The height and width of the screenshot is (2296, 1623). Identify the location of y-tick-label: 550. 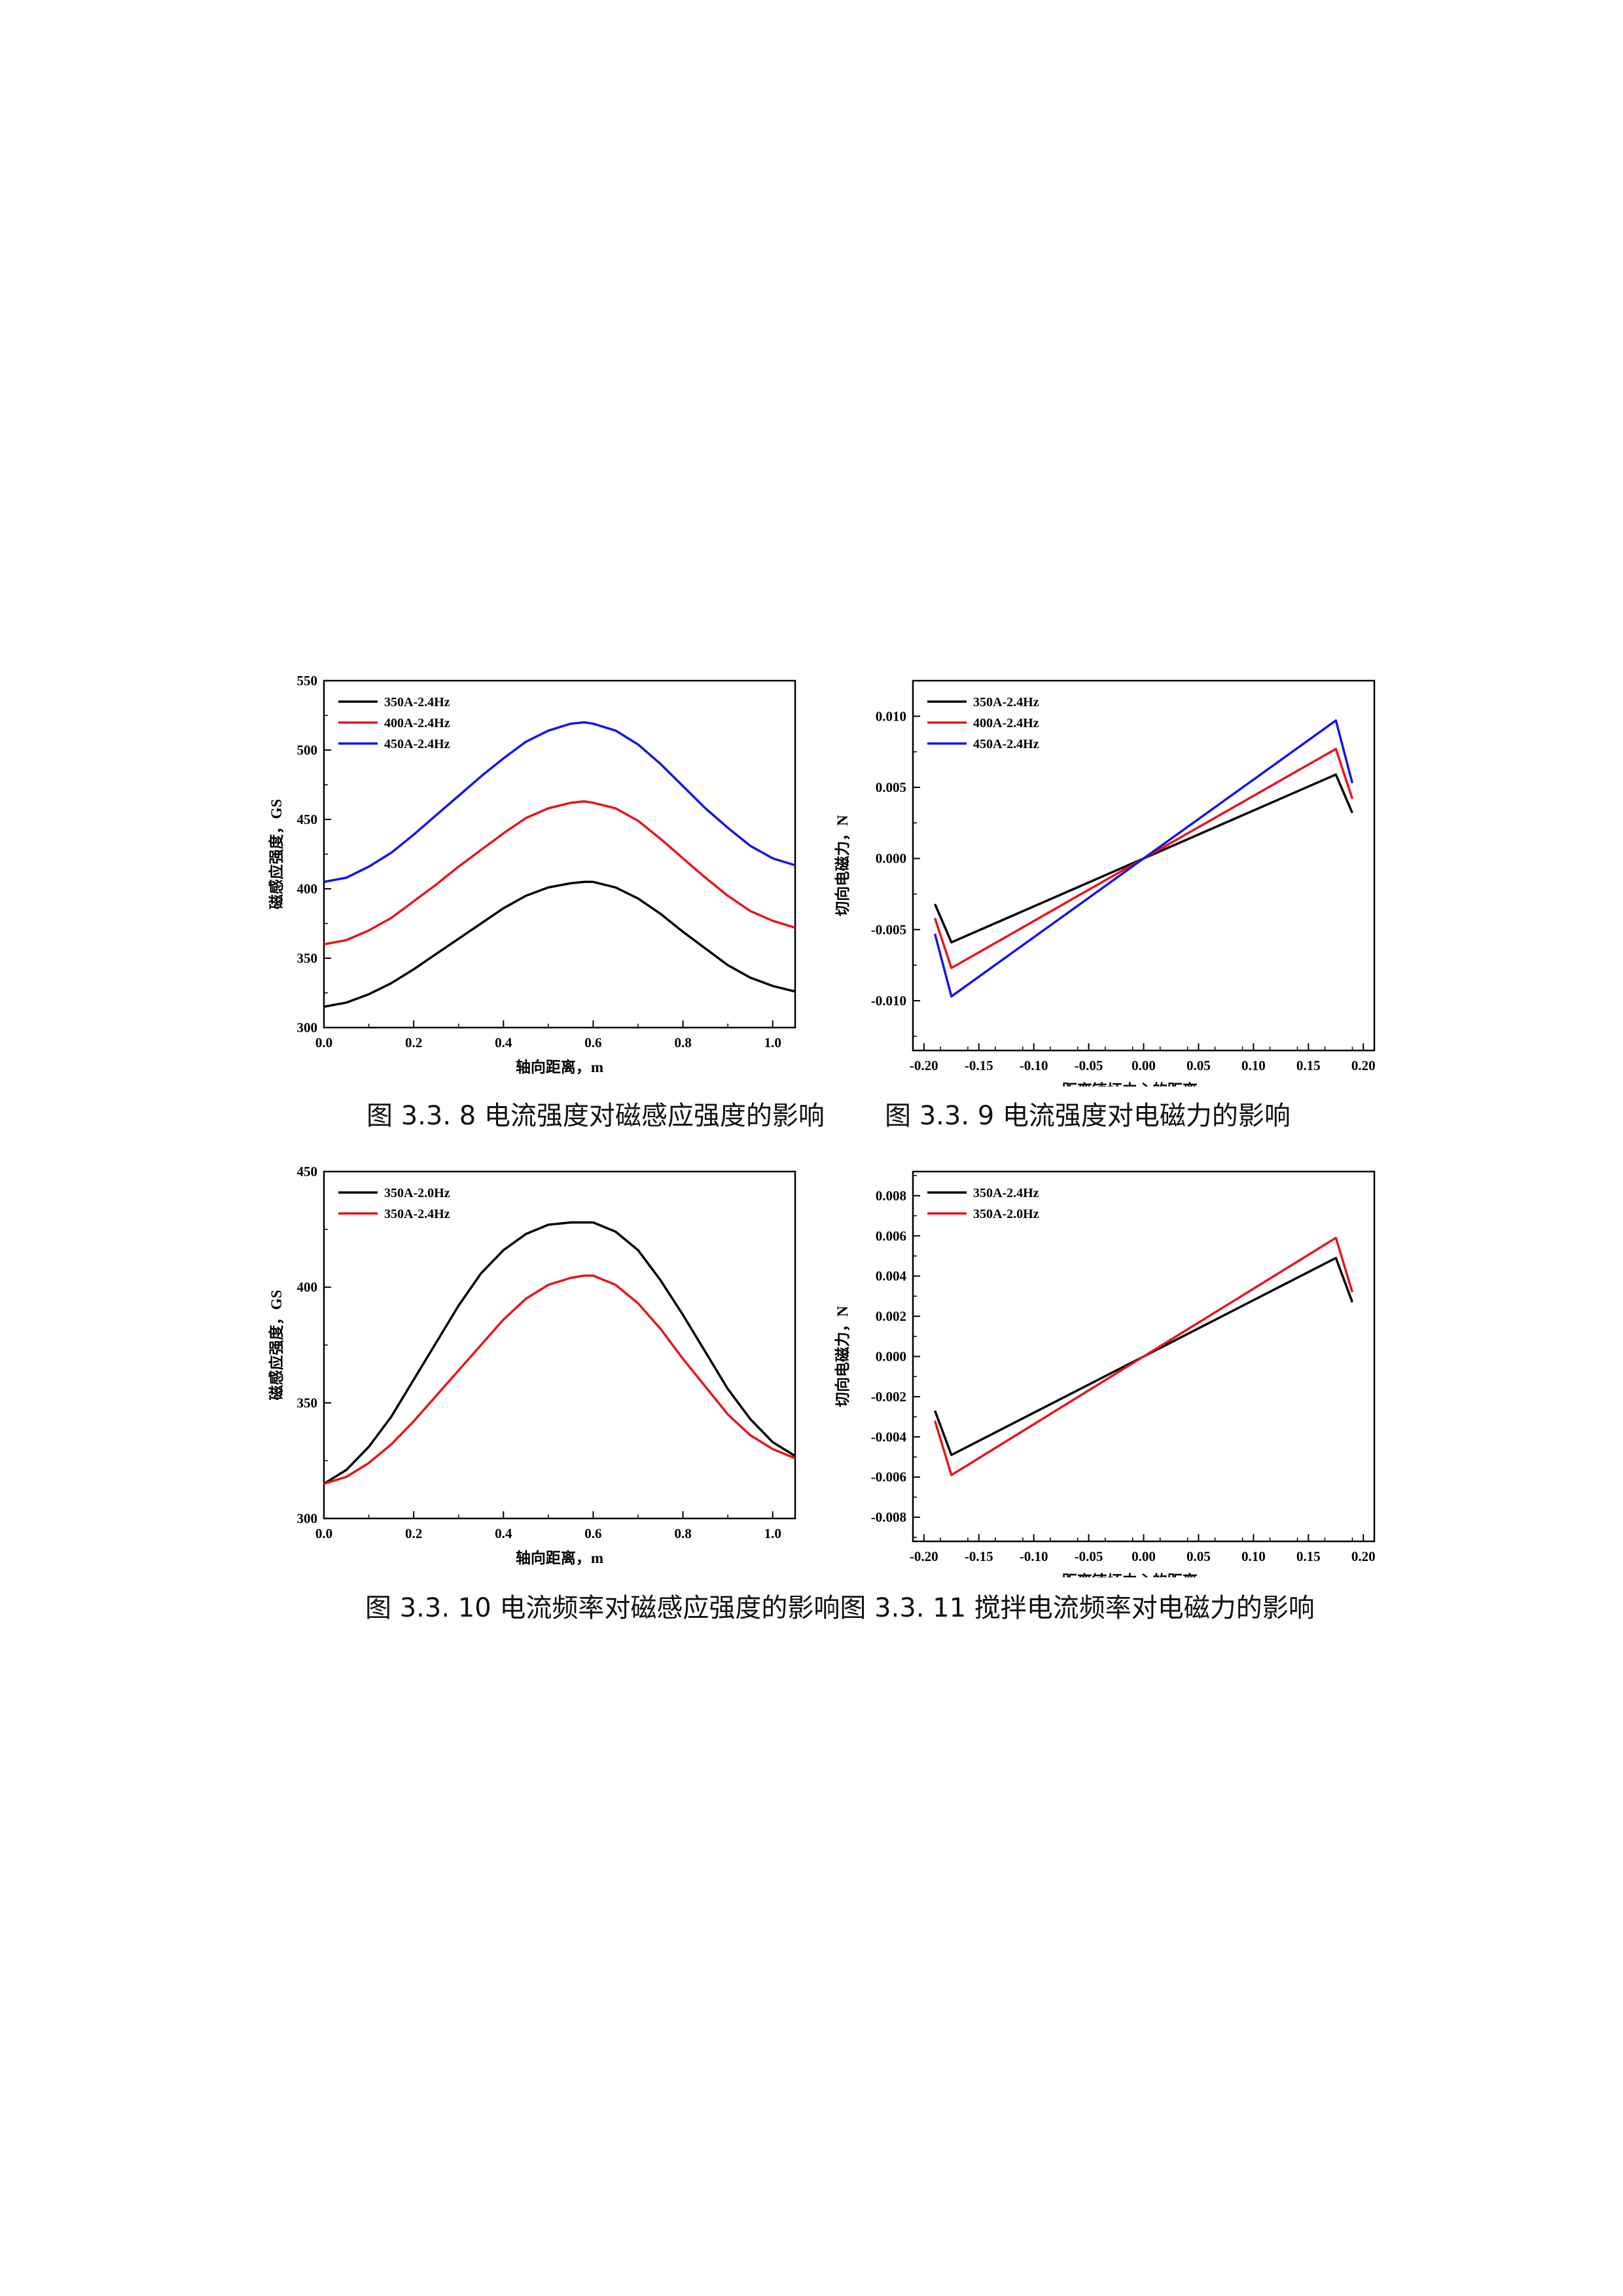
(307, 681).